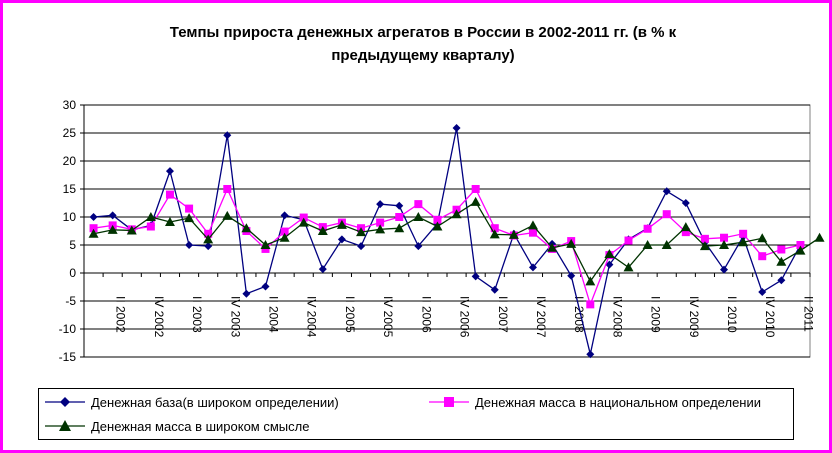 The height and width of the screenshot is (453, 832). I want to click on legend-swatch-diamond, so click(65, 402).